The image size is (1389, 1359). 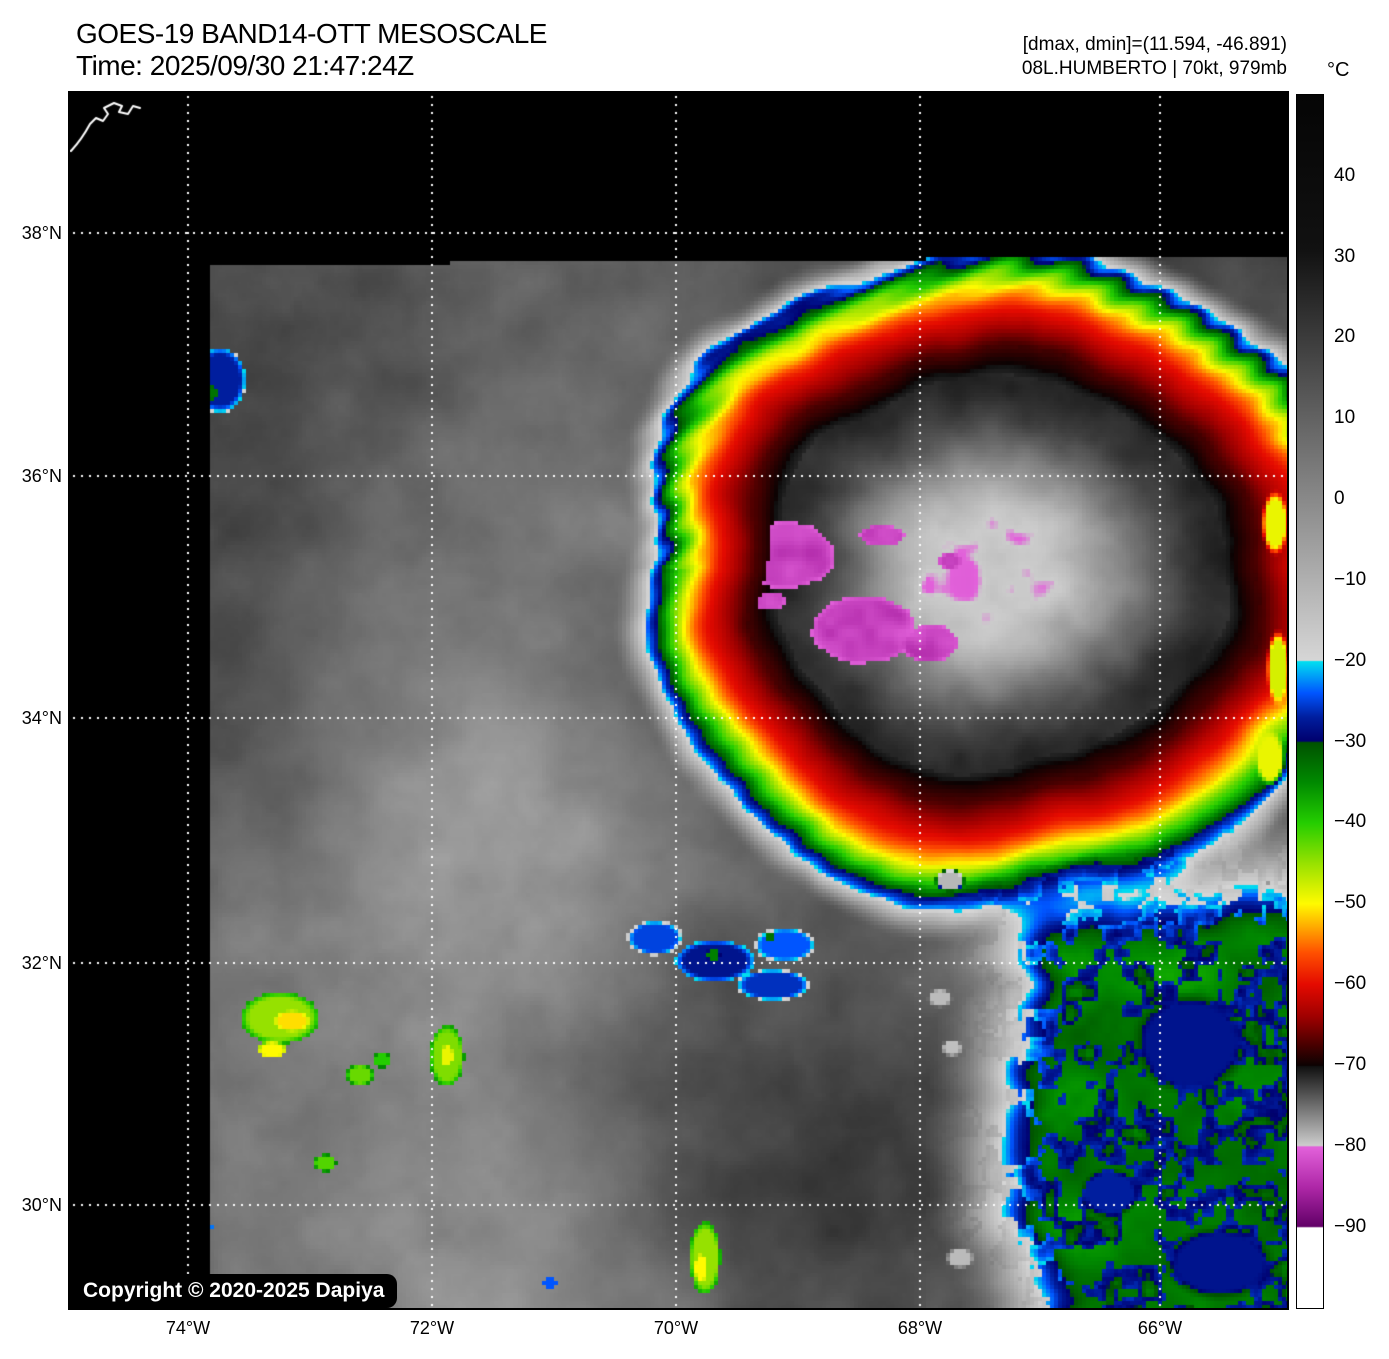 I want to click on lat-label-36n: 36°N, so click(x=41, y=476).